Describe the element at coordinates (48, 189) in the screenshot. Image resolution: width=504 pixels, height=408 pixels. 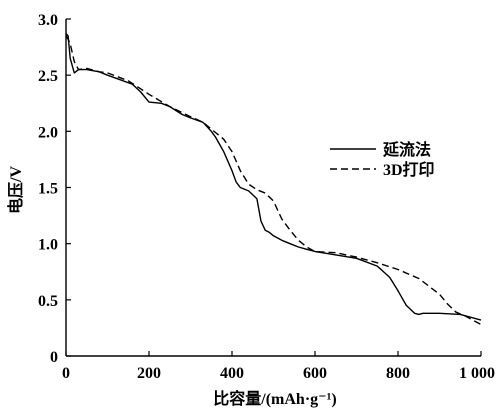
I see `y-tick-label: 1.5` at that location.